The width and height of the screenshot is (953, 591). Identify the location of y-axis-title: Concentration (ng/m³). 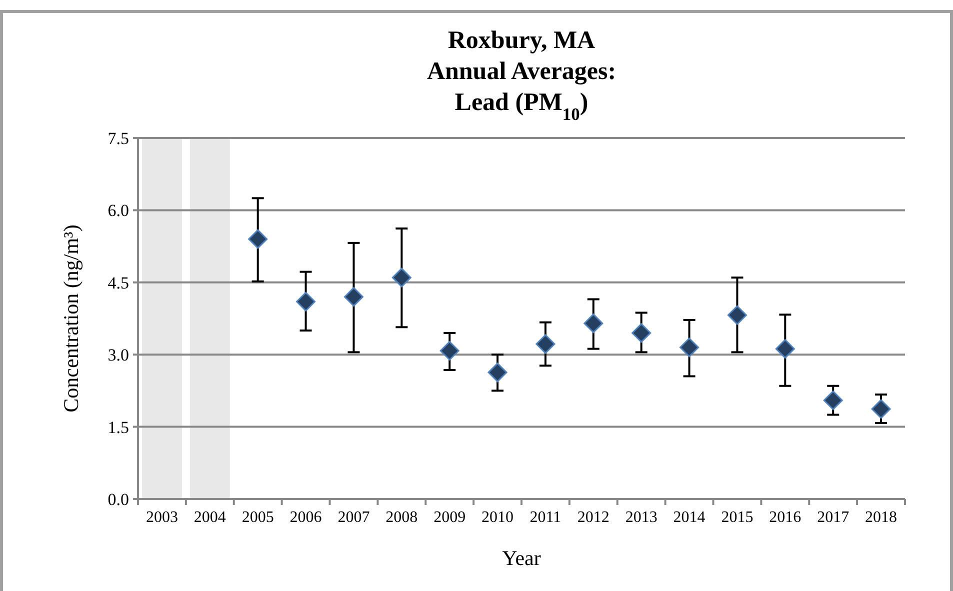
(71, 318).